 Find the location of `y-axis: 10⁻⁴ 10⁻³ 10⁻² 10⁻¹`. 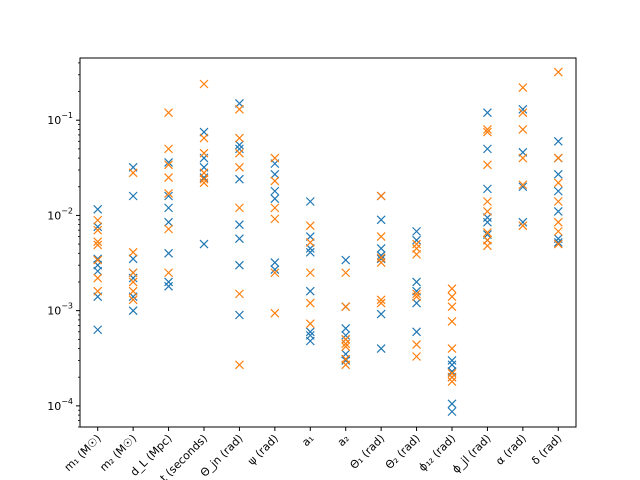

y-axis: 10⁻⁴ 10⁻³ 10⁻² 10⁻¹ is located at coordinates (63, 245).